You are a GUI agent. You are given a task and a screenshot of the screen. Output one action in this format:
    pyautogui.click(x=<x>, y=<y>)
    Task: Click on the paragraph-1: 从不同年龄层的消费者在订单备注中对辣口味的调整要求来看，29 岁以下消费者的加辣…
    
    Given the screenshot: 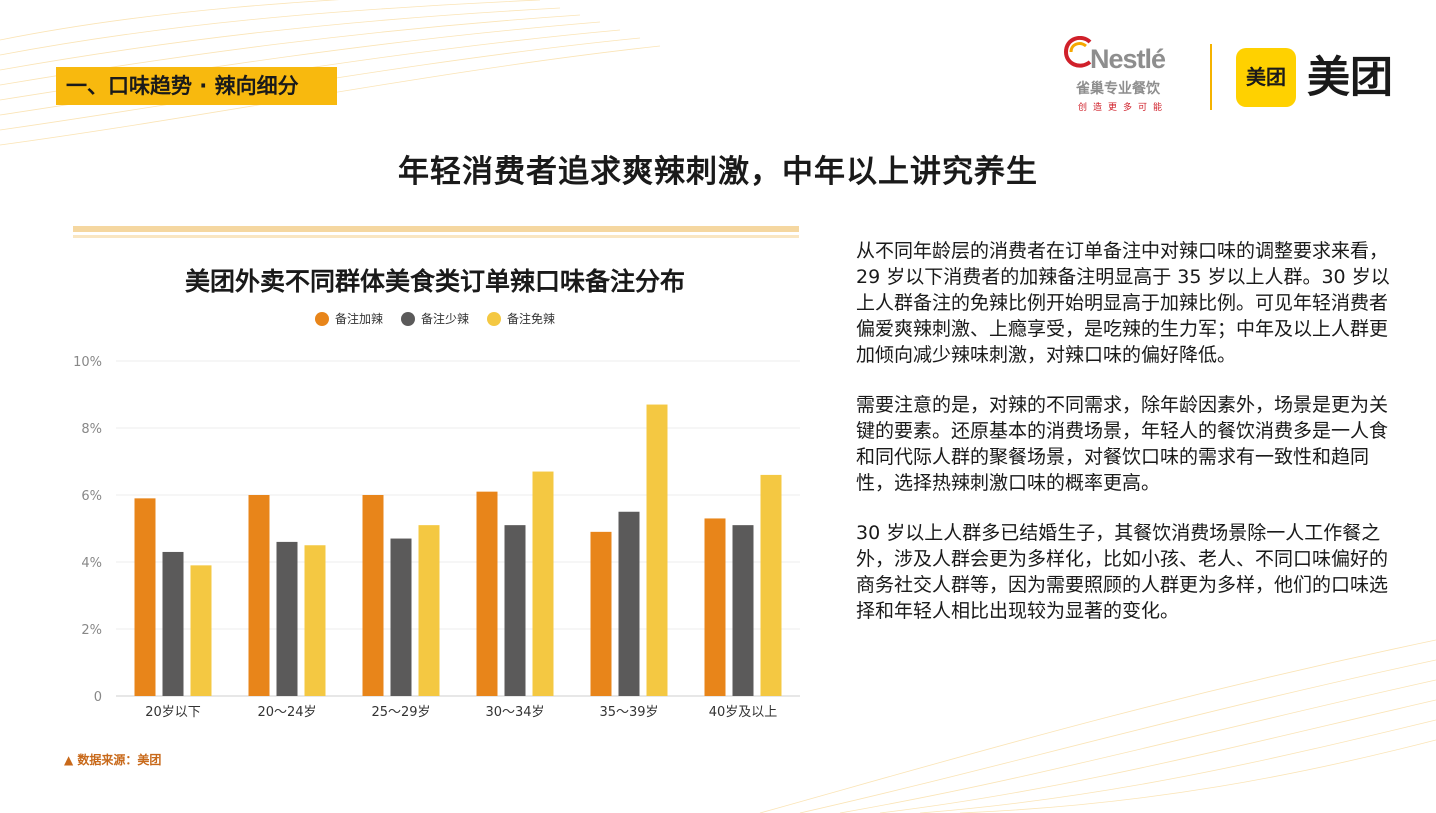 What is the action you would take?
    pyautogui.click(x=1123, y=303)
    